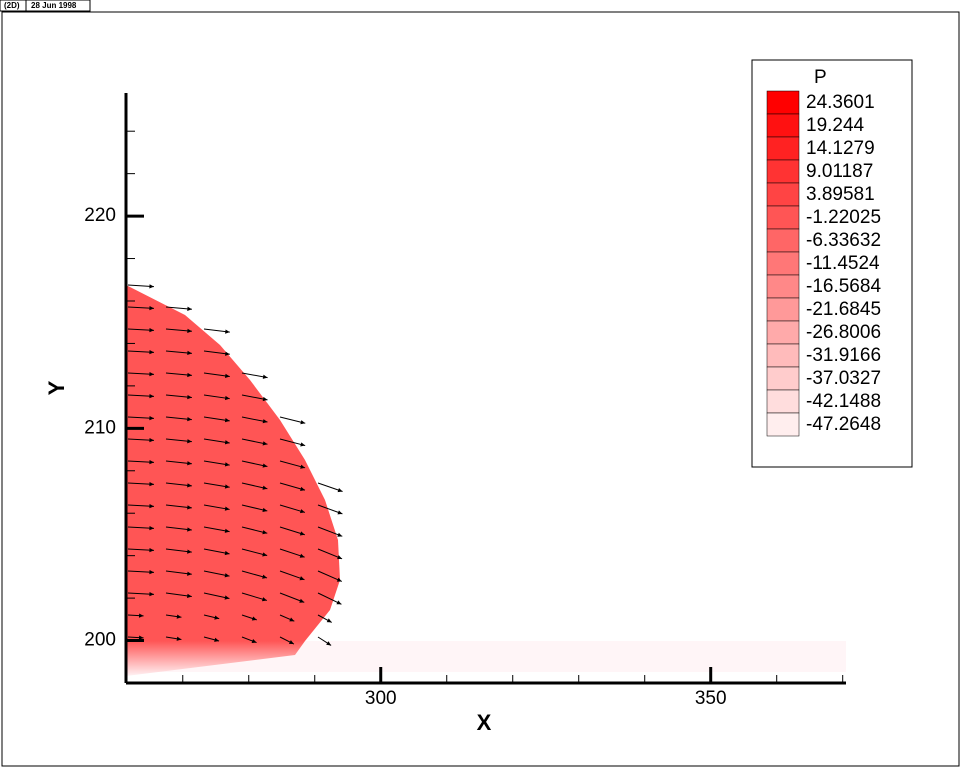  Describe the element at coordinates (843, 378) in the screenshot. I see `legend-label: -37.0327` at that location.